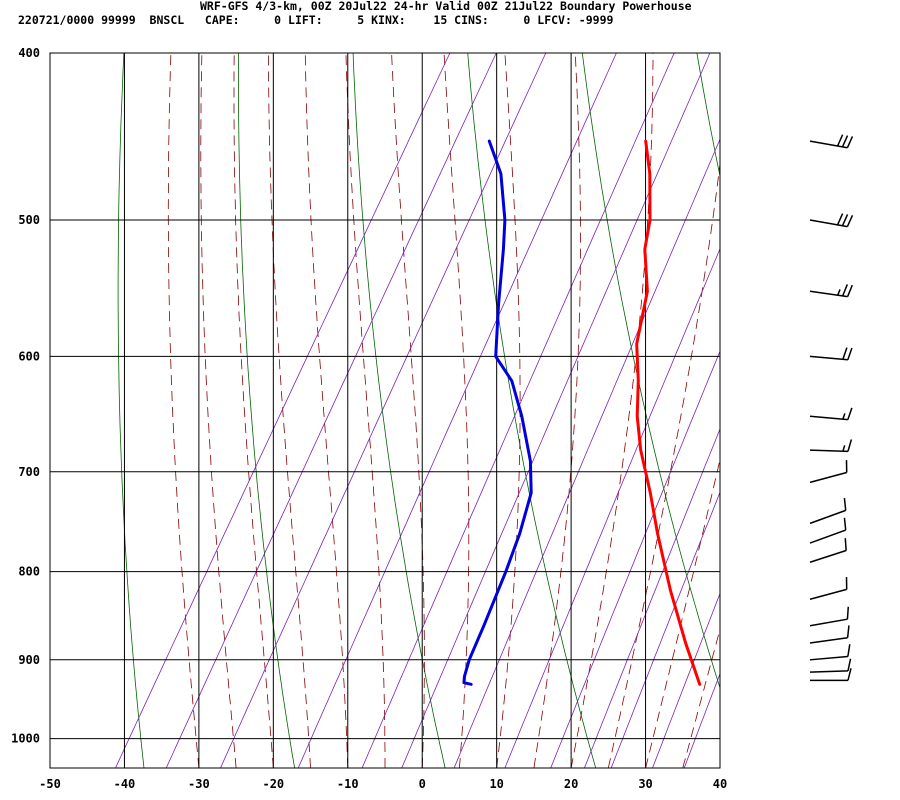 Image resolution: width=900 pixels, height=800 pixels. I want to click on x-tick-label: 10, so click(496, 784).